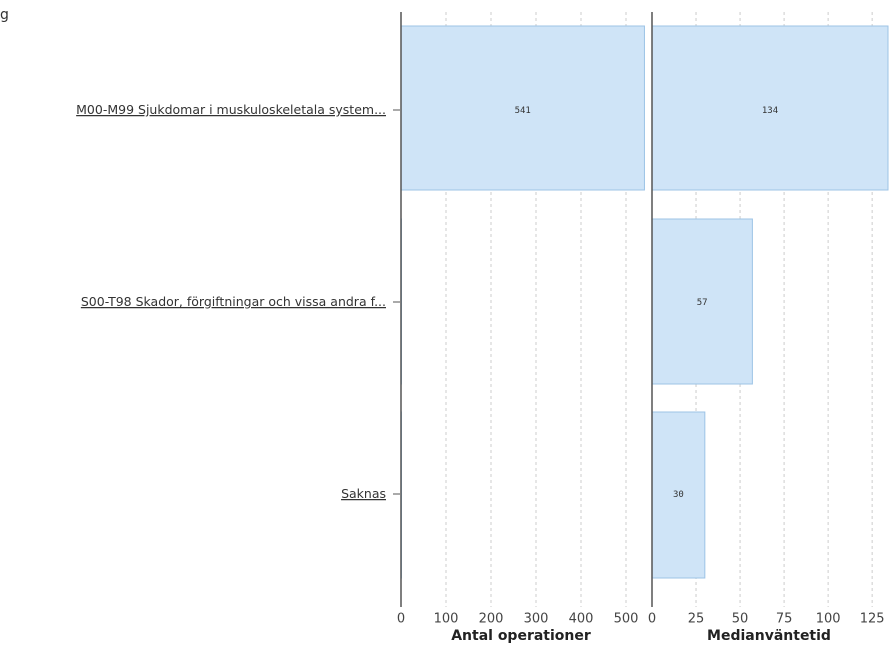 This screenshot has width=889, height=648. Describe the element at coordinates (4, 15) in the screenshot. I see `header-fragment: g` at that location.